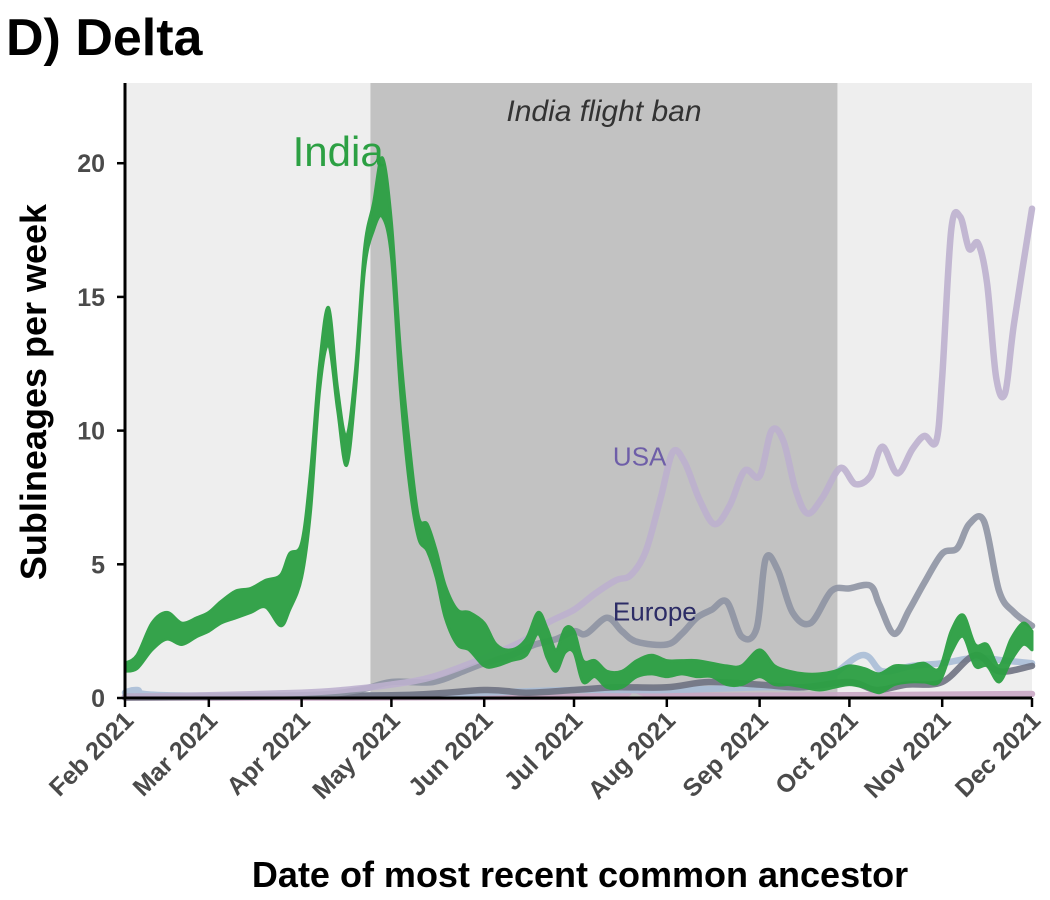 The image size is (1050, 900). Describe the element at coordinates (98, 699) in the screenshot. I see `y-tick-label: 0` at that location.